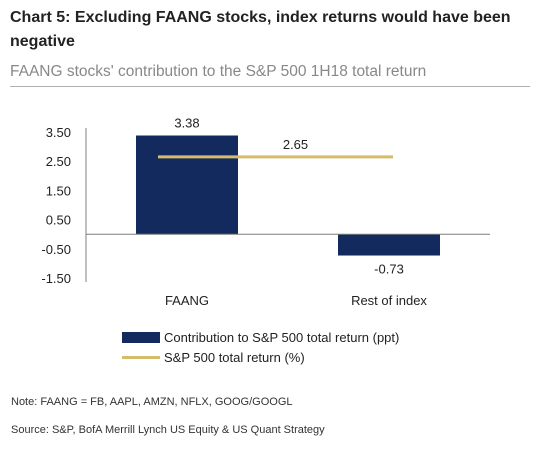 Image resolution: width=543 pixels, height=452 pixels. What do you see at coordinates (58, 132) in the screenshot?
I see `y-tick-label: 3.50` at bounding box center [58, 132].